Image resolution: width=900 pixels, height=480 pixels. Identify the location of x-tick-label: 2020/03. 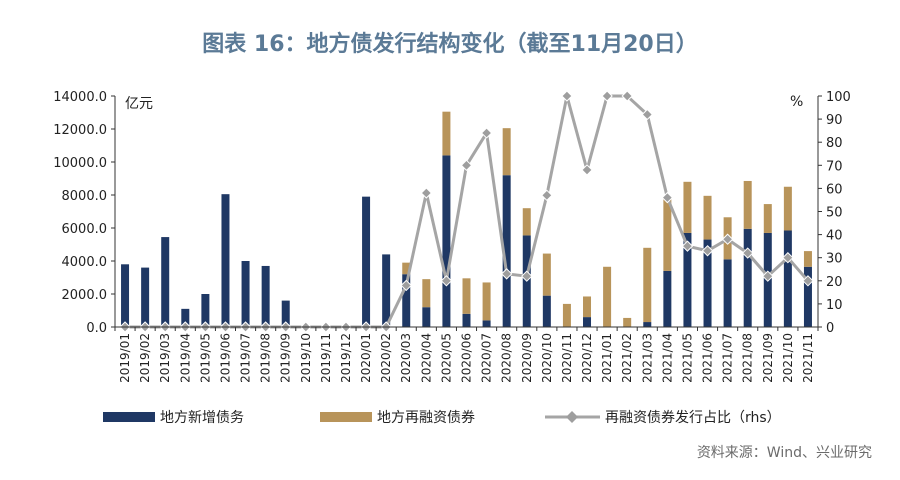
(406, 358).